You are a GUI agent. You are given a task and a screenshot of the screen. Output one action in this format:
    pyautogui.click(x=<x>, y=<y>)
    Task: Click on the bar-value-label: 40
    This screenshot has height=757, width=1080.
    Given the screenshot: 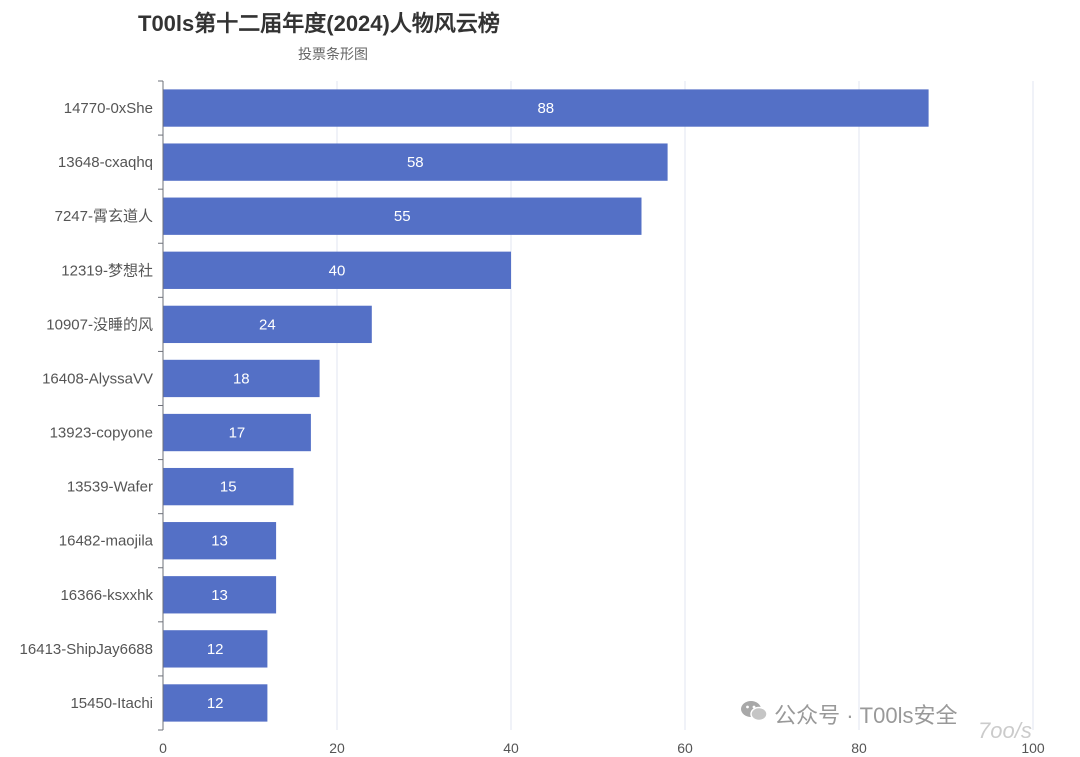 What is the action you would take?
    pyautogui.click(x=337, y=270)
    